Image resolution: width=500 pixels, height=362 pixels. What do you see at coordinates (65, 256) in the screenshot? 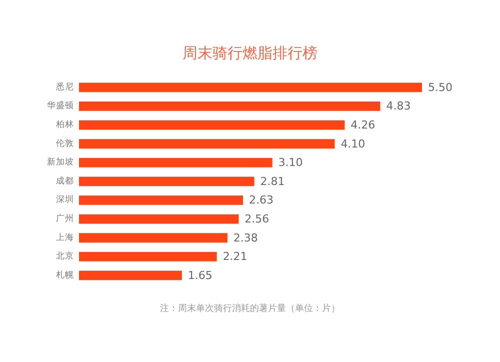
I see `y-tick-label: 北京` at bounding box center [65, 256].